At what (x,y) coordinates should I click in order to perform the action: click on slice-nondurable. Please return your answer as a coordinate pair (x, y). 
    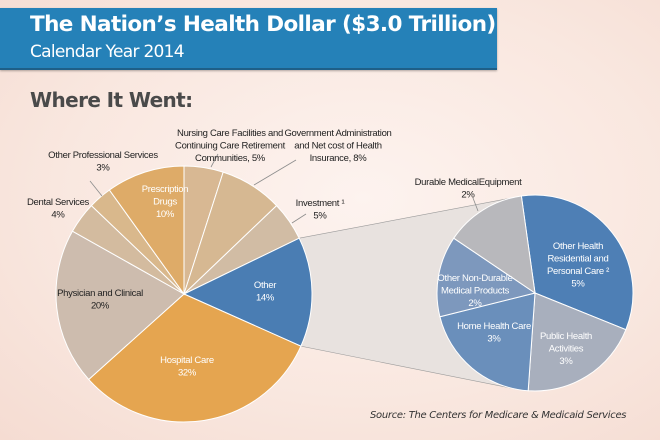
    Looking at the image, I should click on (486, 277).